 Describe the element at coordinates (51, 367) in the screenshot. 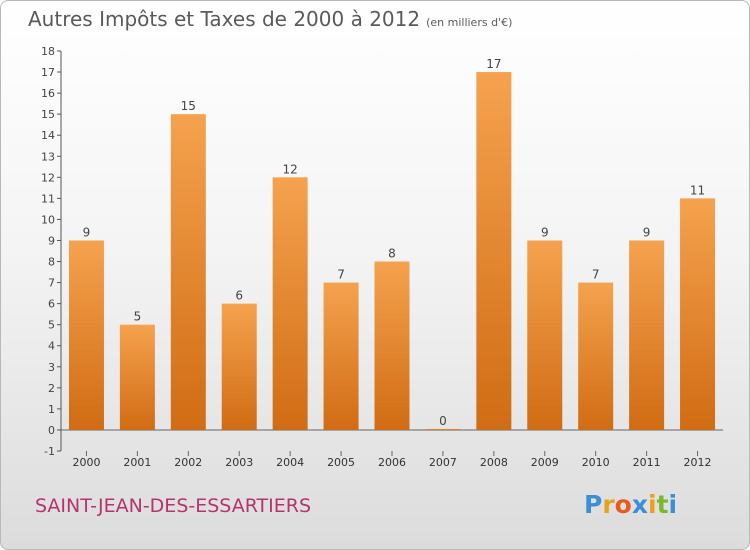

I see `y-tick-label: 3` at that location.